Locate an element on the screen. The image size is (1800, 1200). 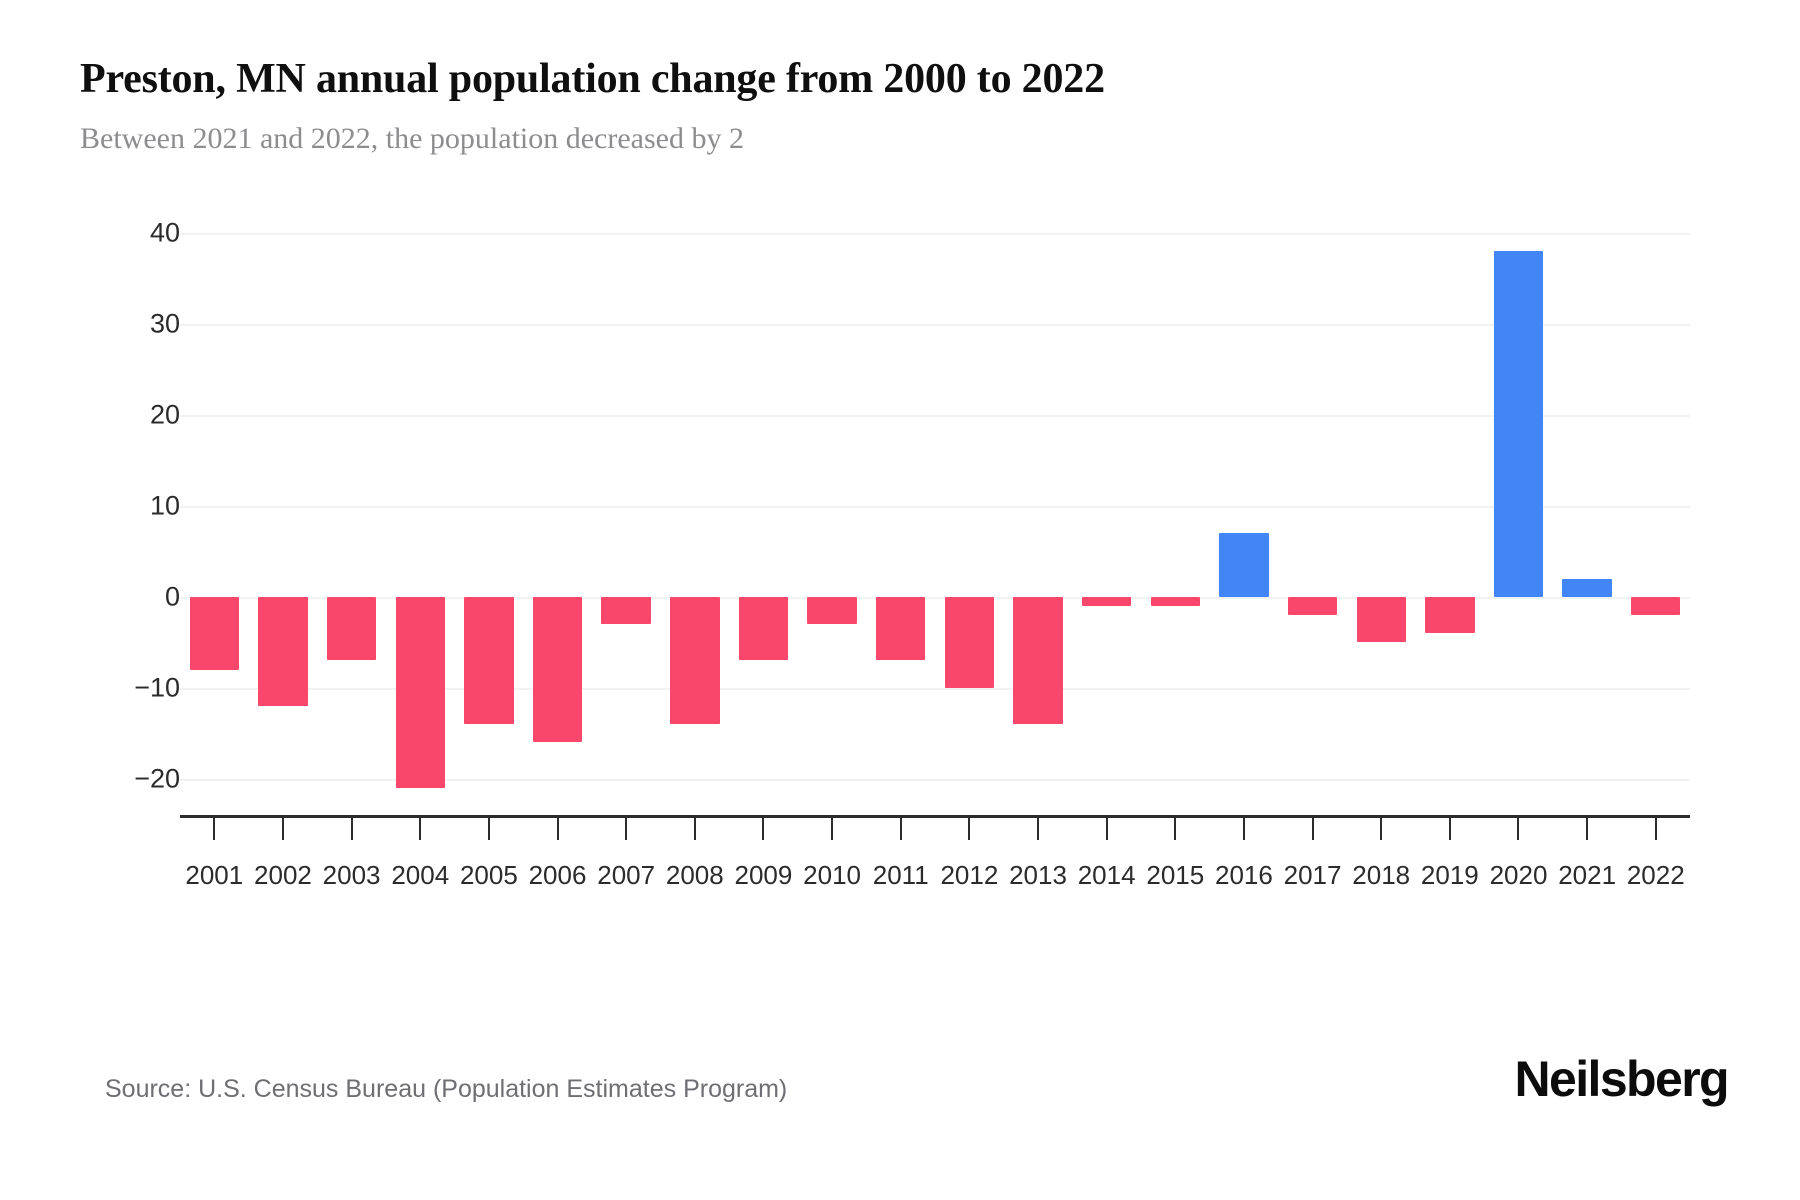
bar-2016 is located at coordinates (1244, 565).